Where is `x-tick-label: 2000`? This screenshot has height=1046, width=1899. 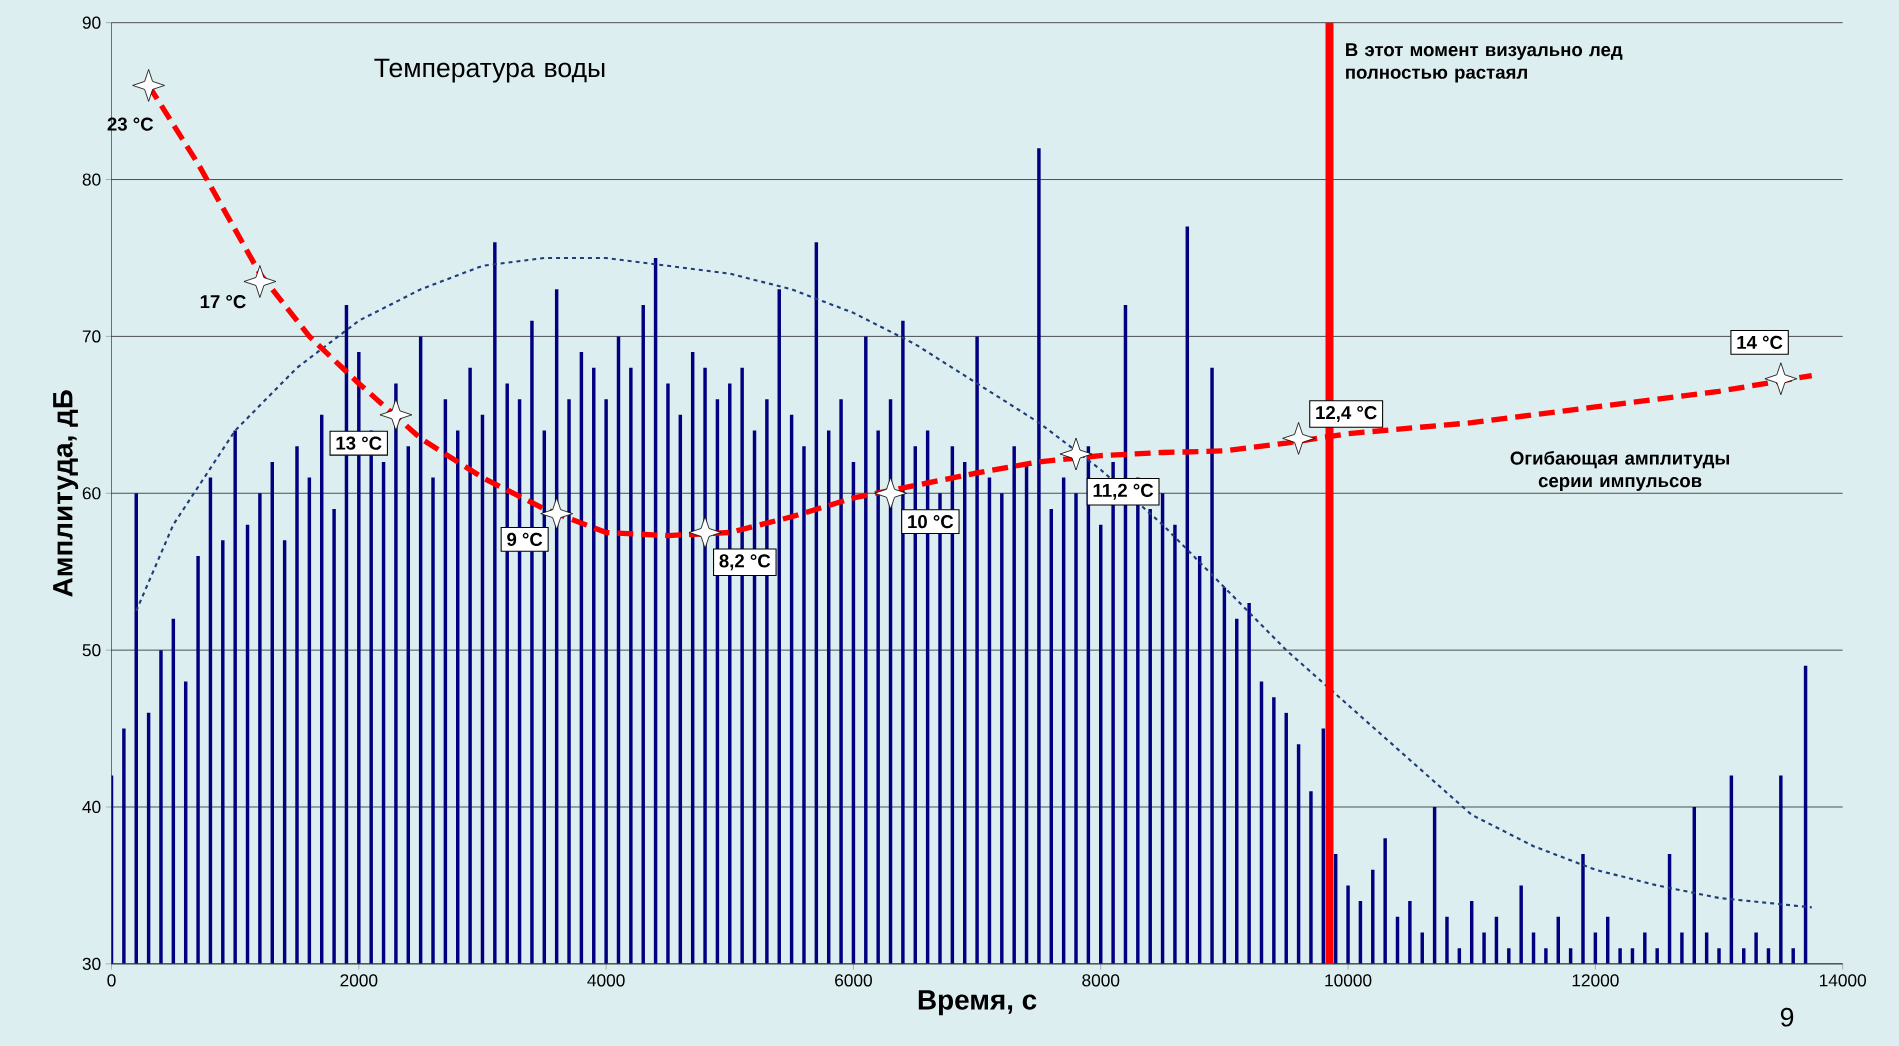 x-tick-label: 2000 is located at coordinates (359, 980).